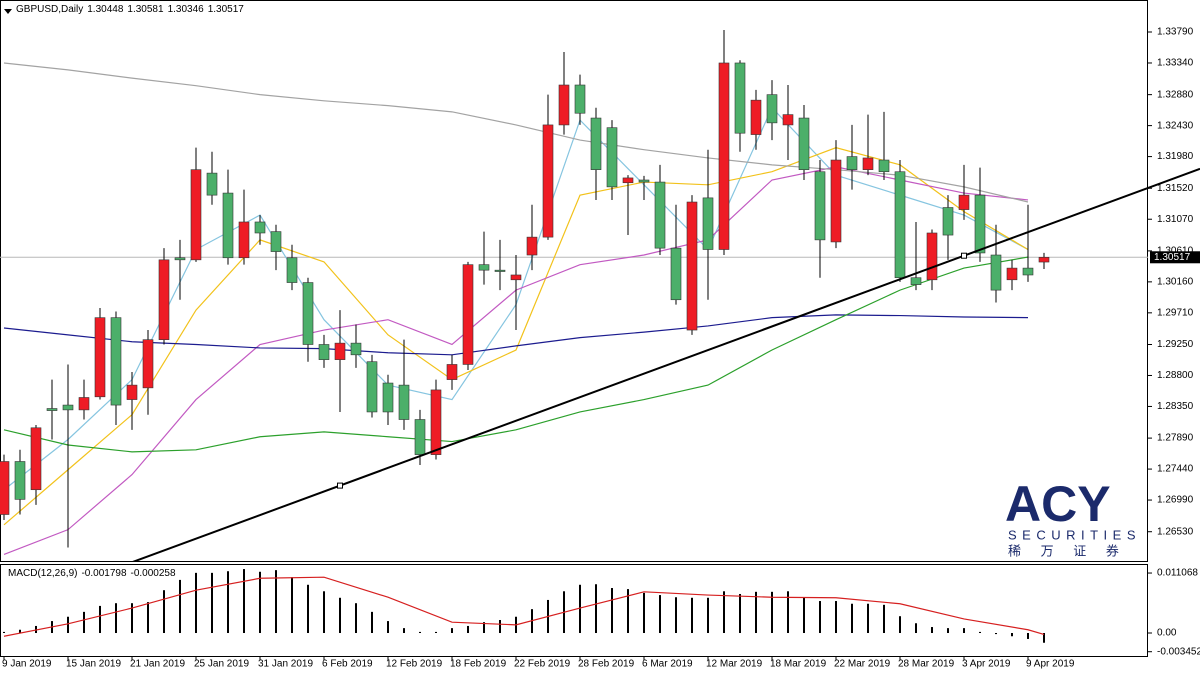  What do you see at coordinates (1178, 651) in the screenshot?
I see `y-tick-label: -0.003452` at bounding box center [1178, 651].